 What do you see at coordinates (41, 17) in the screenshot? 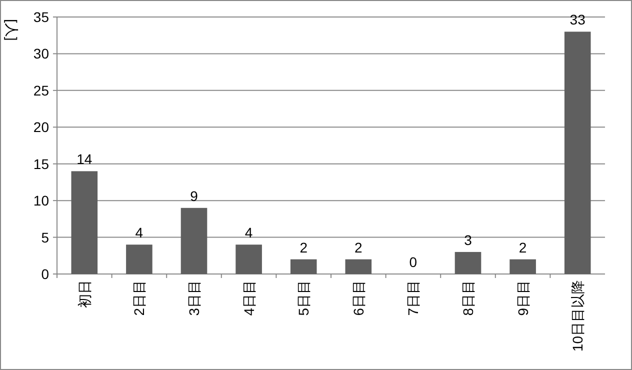
I see `y-tick-label: 35` at bounding box center [41, 17].